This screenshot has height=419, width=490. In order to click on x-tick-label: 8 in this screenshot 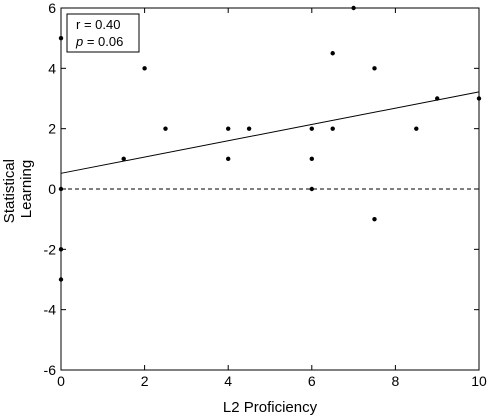, I will do `click(396, 381)`.